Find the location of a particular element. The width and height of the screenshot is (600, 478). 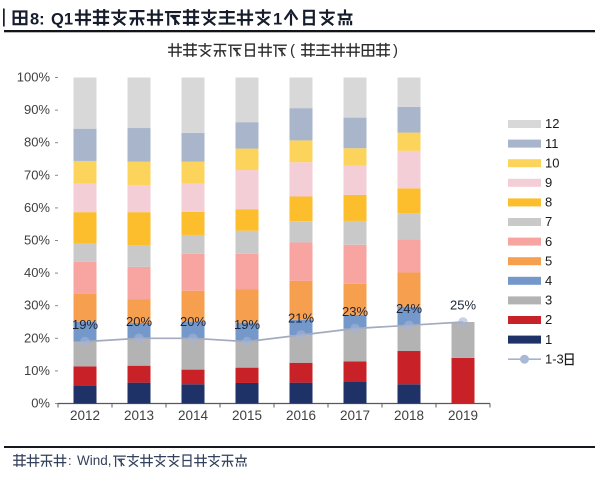

svg-text: 2016 is located at coordinates (301, 415).